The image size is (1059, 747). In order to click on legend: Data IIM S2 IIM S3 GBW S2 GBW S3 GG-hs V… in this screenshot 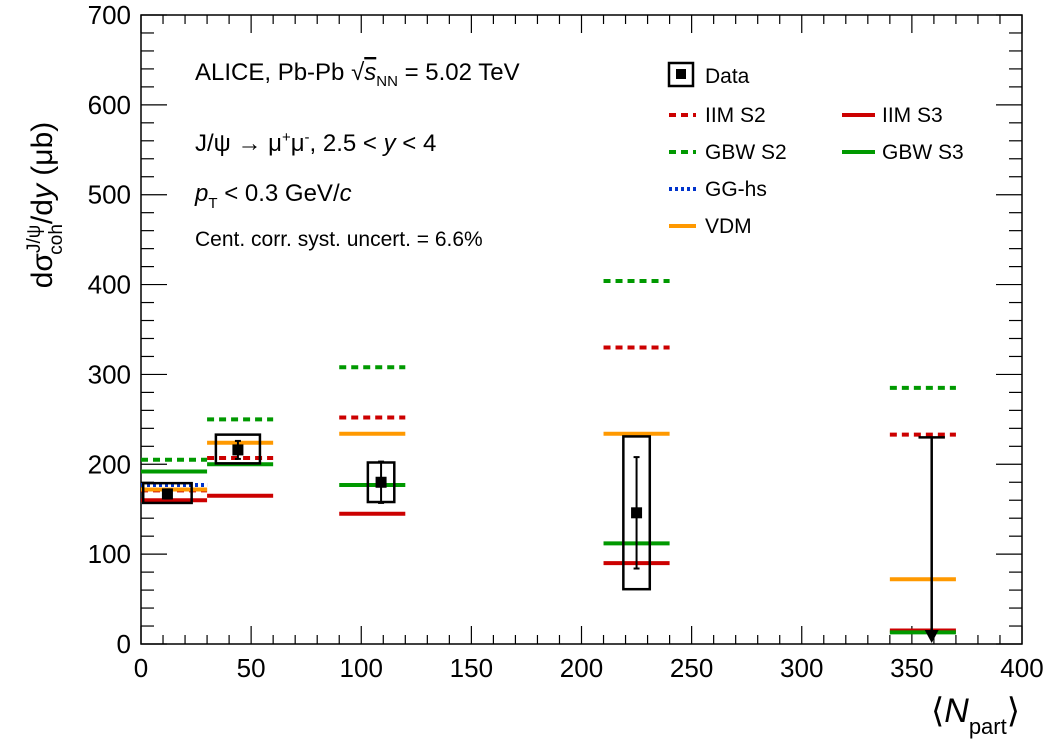, I will do `click(815, 149)`.